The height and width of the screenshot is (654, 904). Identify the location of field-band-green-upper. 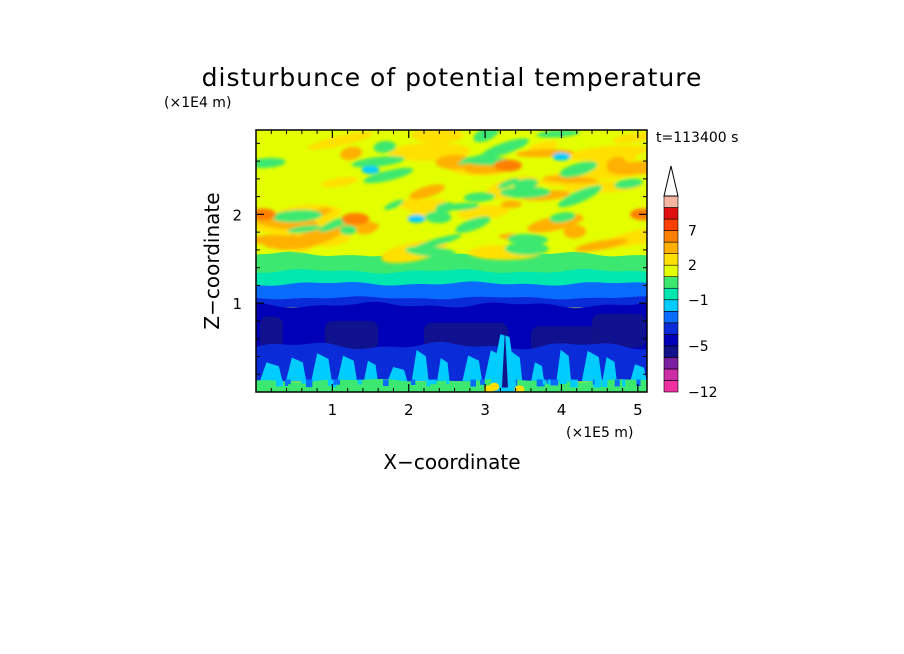
(451, 264).